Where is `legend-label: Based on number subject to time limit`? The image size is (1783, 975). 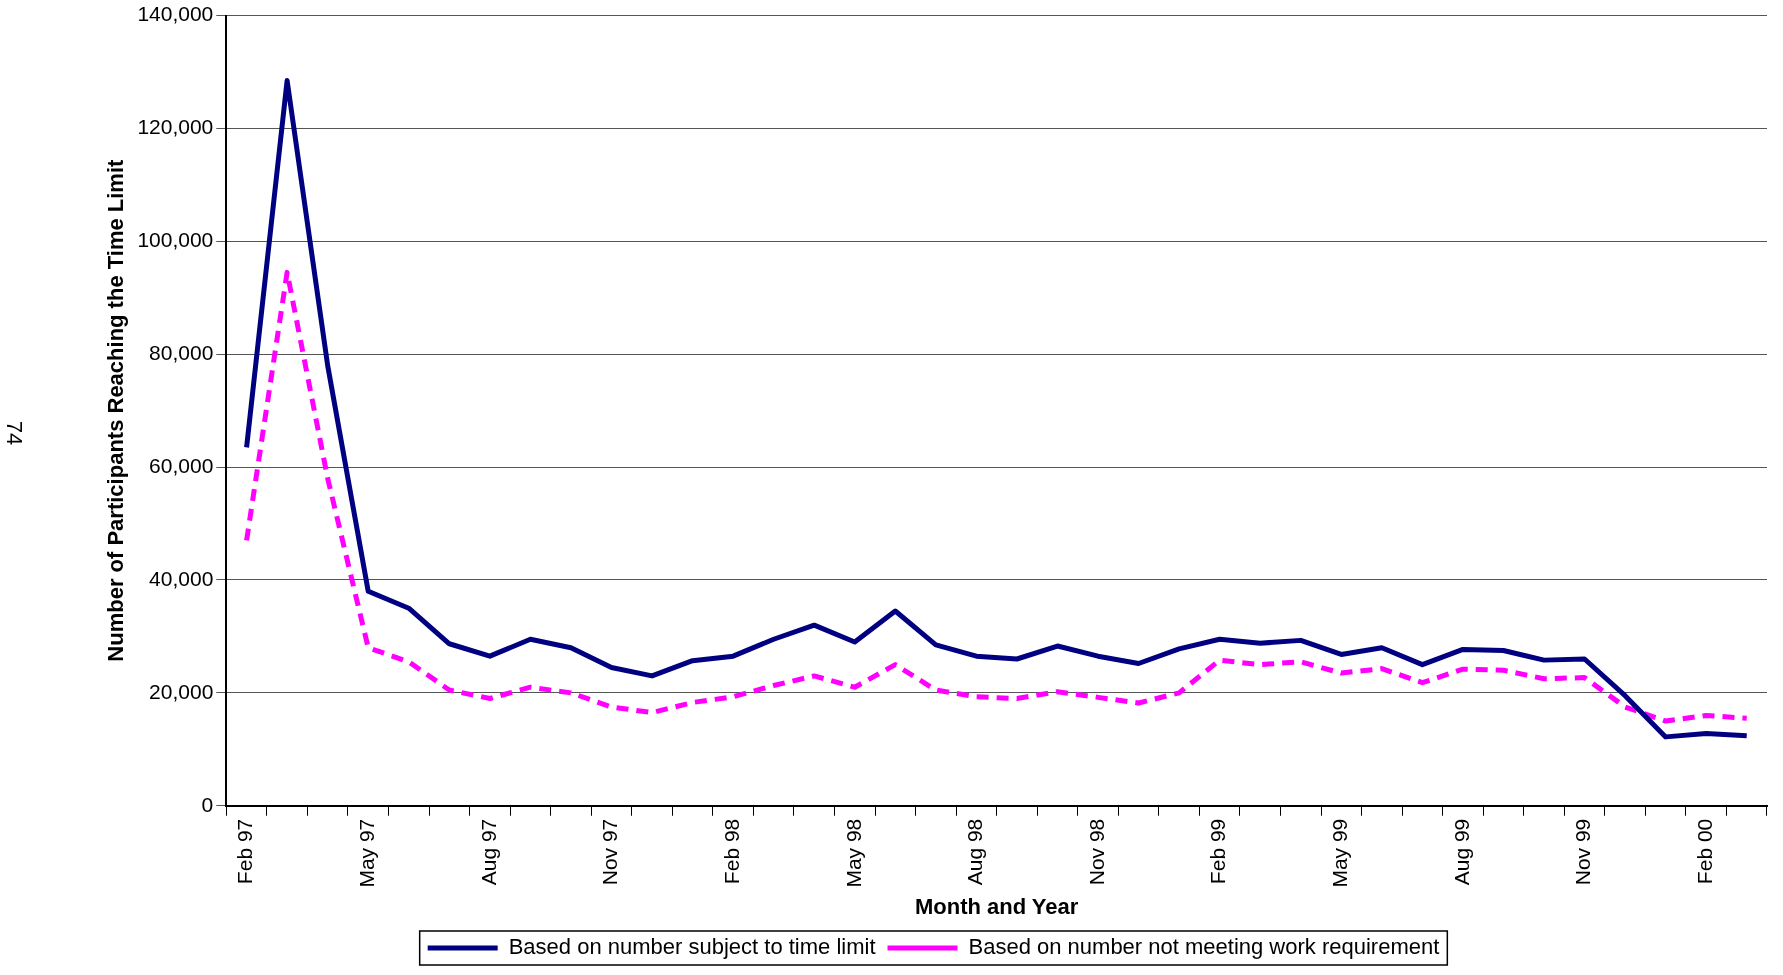 legend-label: Based on number subject to time limit is located at coordinates (692, 947).